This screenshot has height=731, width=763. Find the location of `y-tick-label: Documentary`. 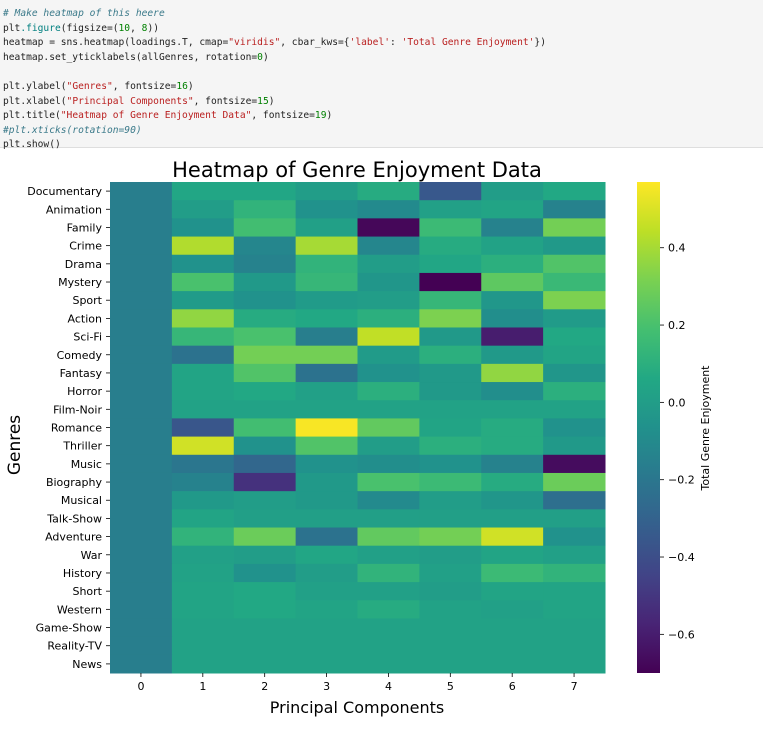

y-tick-label: Documentary is located at coordinates (64, 191).